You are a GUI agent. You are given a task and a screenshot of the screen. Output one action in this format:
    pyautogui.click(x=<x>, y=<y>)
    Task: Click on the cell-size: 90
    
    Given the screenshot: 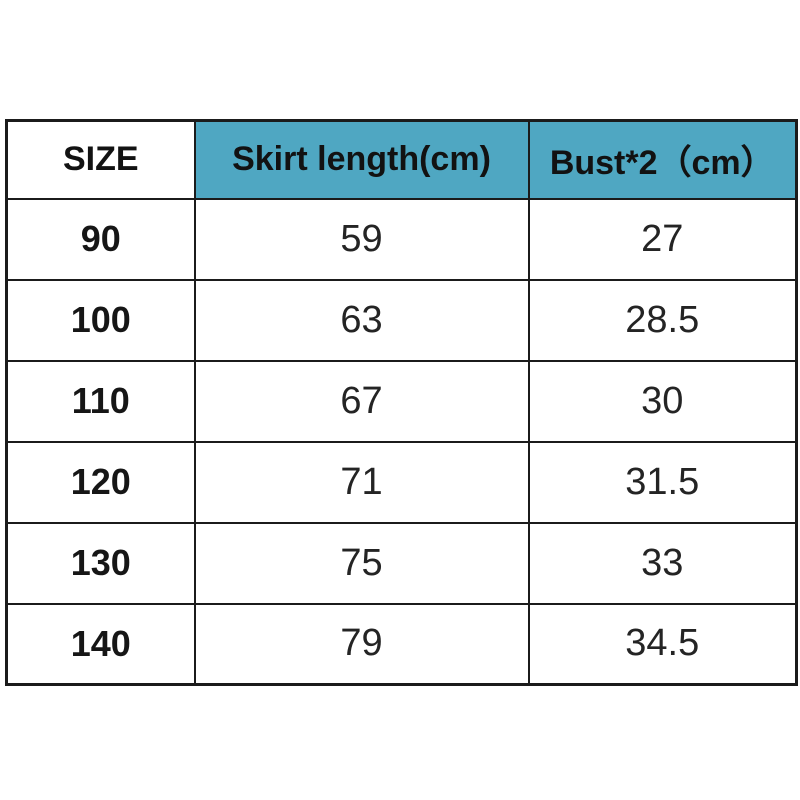 What is the action you would take?
    pyautogui.click(x=100, y=239)
    